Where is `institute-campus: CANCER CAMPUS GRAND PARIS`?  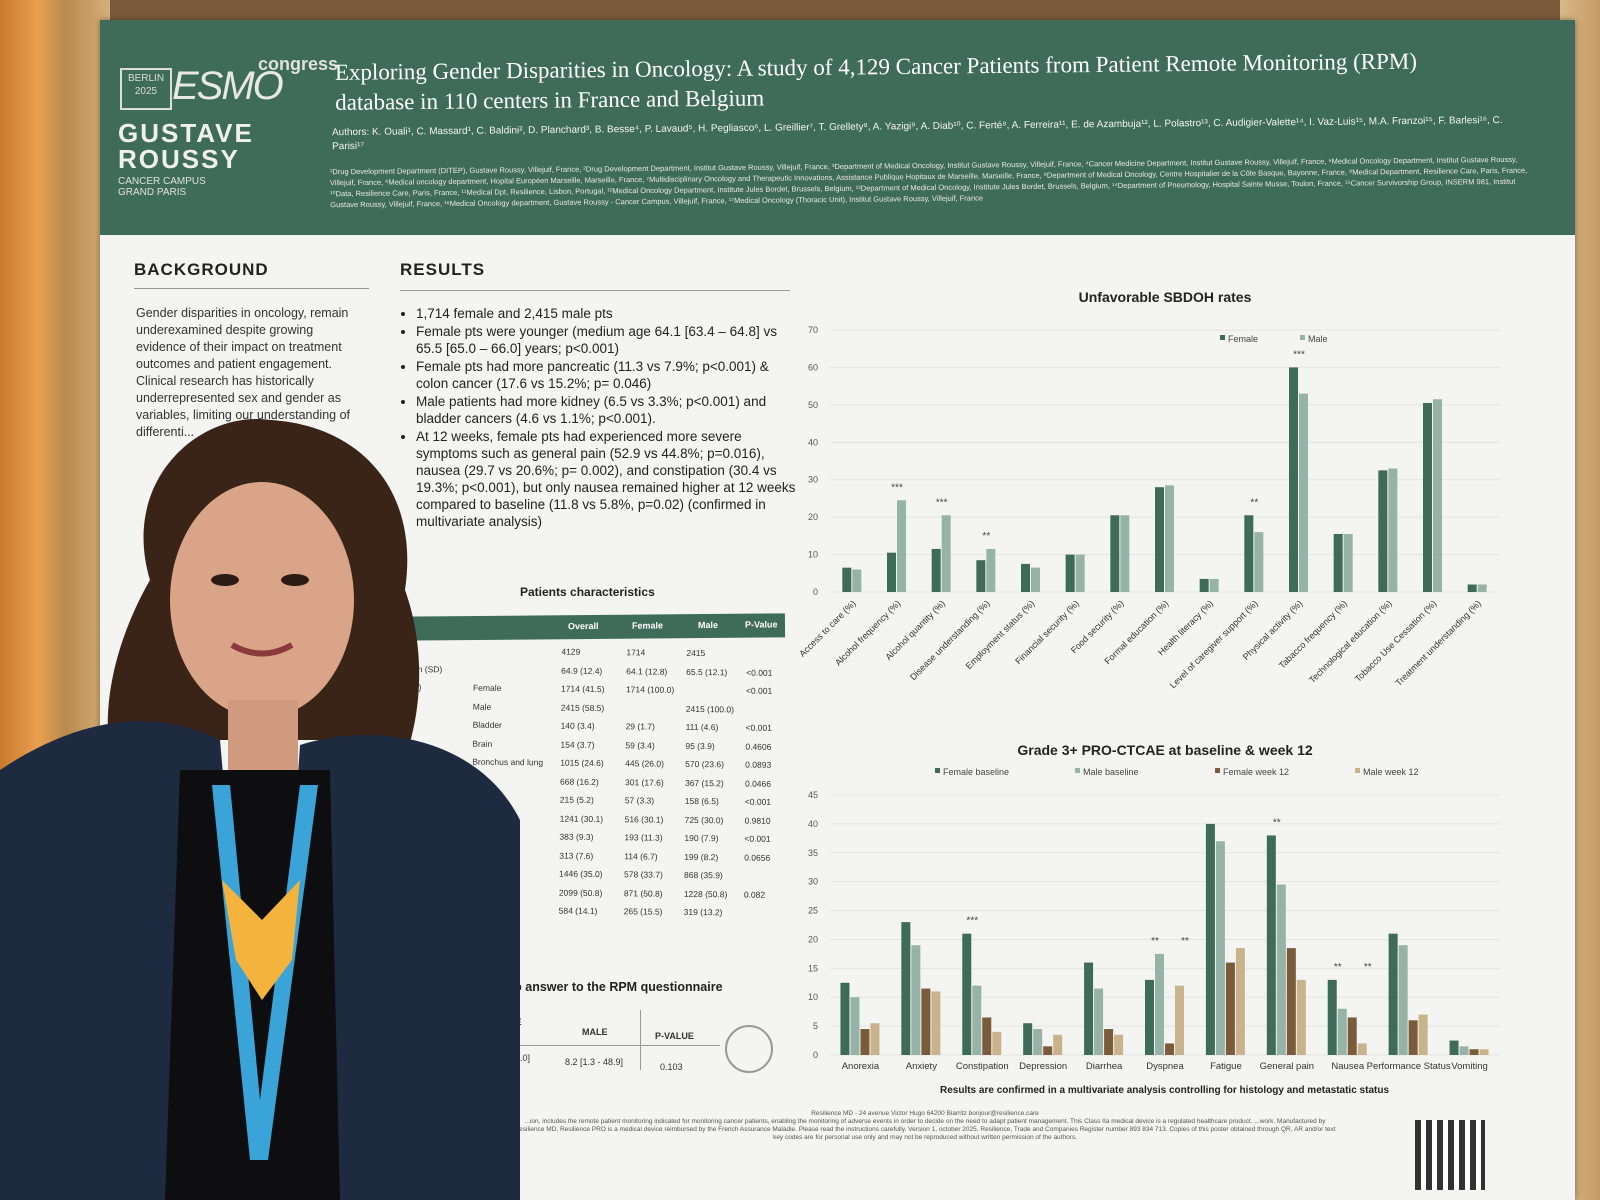
institute-campus: CANCER CAMPUS GRAND PARIS is located at coordinates (162, 187).